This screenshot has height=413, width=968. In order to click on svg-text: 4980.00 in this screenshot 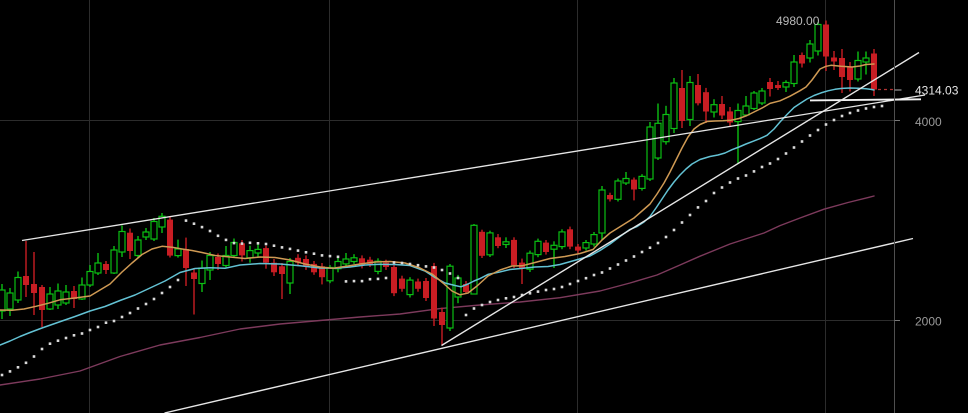, I will do `click(798, 21)`.